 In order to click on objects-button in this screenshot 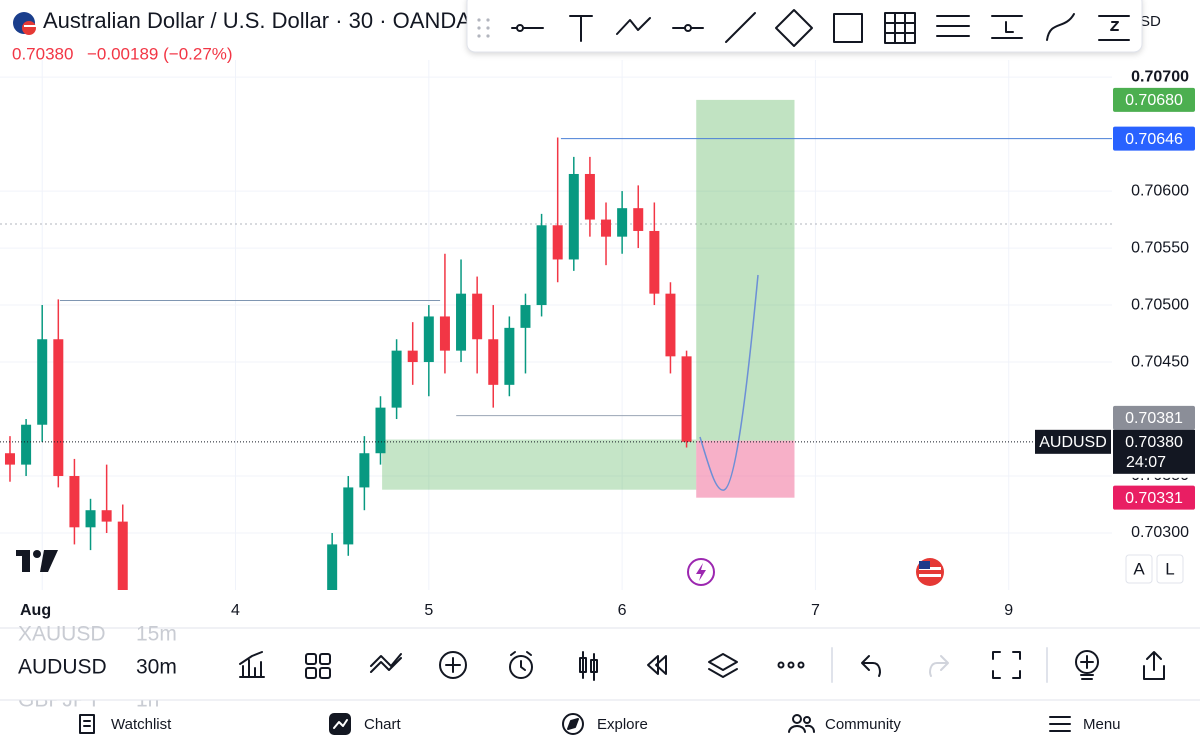, I will do `click(723, 665)`.